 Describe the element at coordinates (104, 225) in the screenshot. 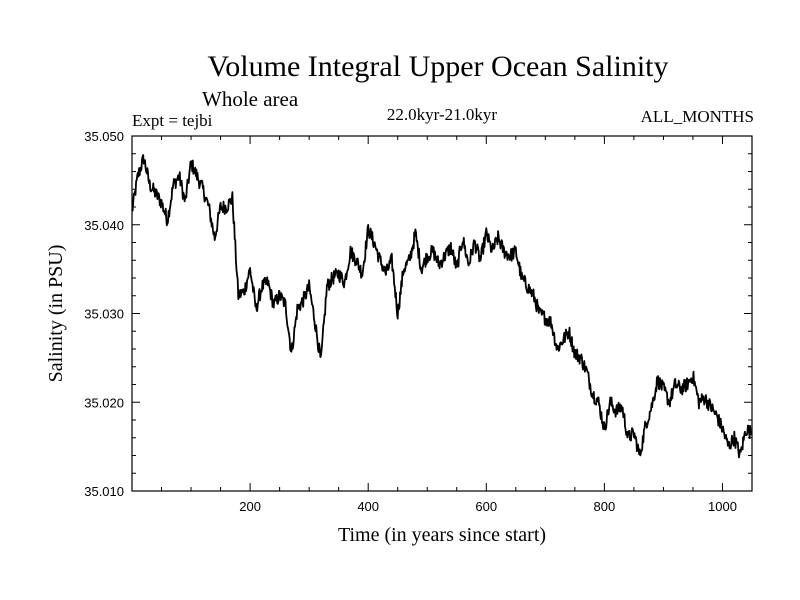

I see `y-tick-label: 35.040` at that location.